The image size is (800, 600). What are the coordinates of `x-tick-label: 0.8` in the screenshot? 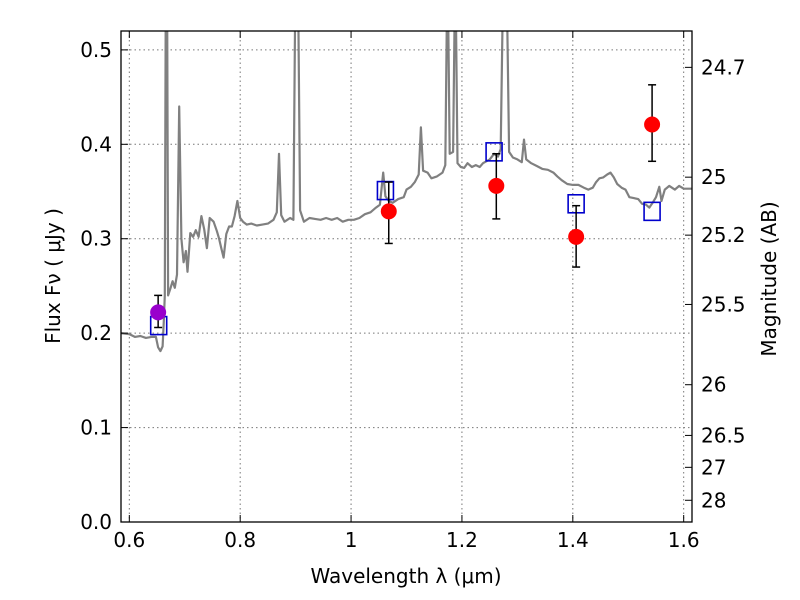 It's located at (240, 540).